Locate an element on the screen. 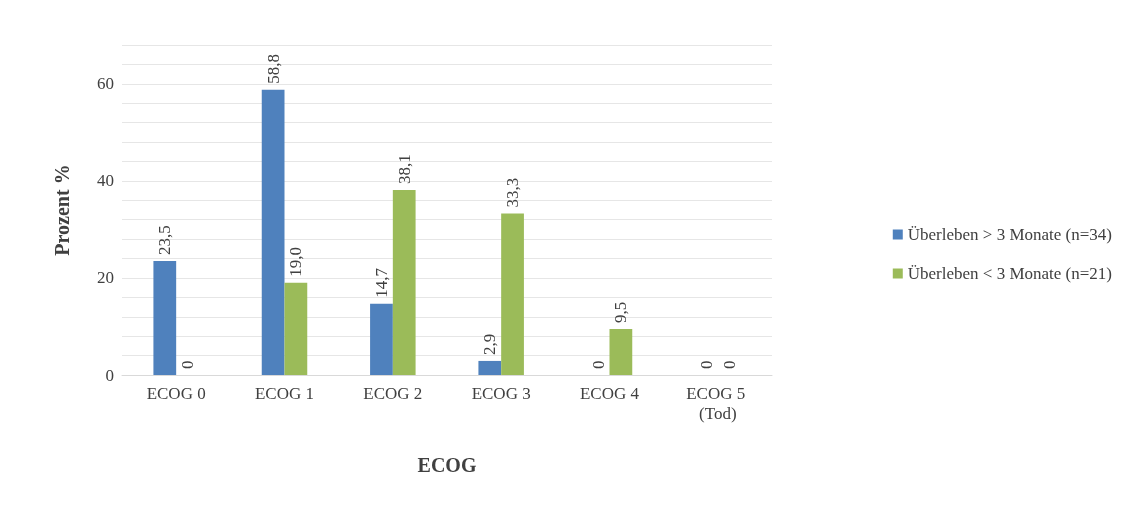 The image size is (1137, 508). data-label: 58,8 is located at coordinates (273, 68).